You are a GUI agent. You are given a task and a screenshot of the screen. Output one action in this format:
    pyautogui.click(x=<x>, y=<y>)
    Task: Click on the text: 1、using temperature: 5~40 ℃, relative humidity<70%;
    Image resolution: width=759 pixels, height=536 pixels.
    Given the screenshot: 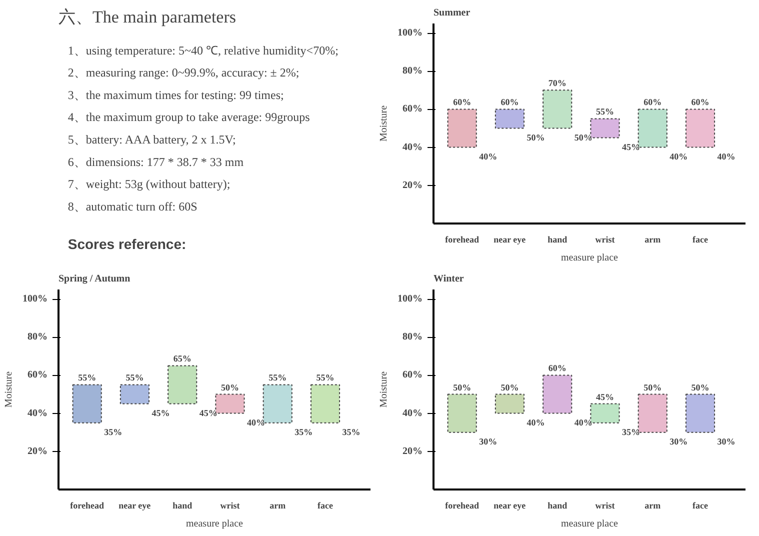 What is the action you would take?
    pyautogui.click(x=203, y=50)
    